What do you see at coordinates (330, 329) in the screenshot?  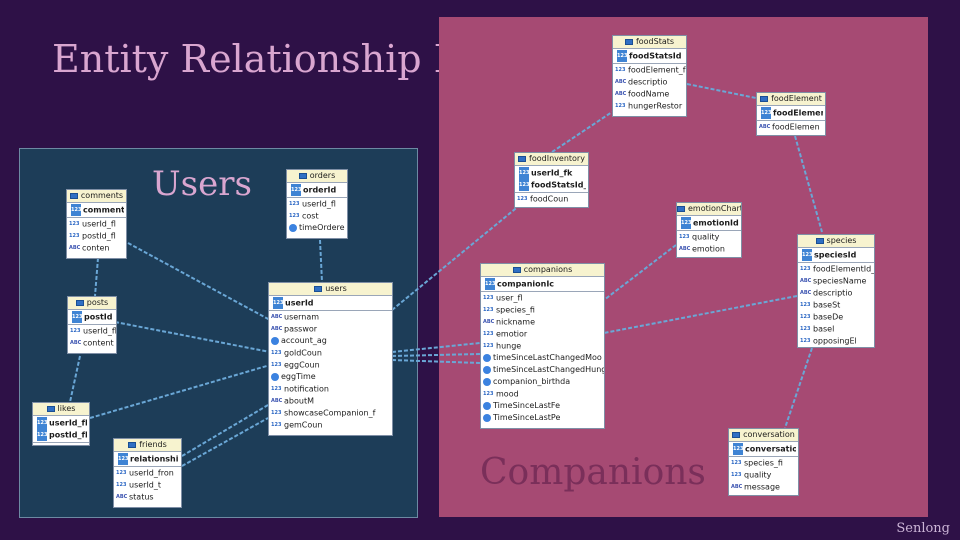 I see `column-row: ABC passwor` at bounding box center [330, 329].